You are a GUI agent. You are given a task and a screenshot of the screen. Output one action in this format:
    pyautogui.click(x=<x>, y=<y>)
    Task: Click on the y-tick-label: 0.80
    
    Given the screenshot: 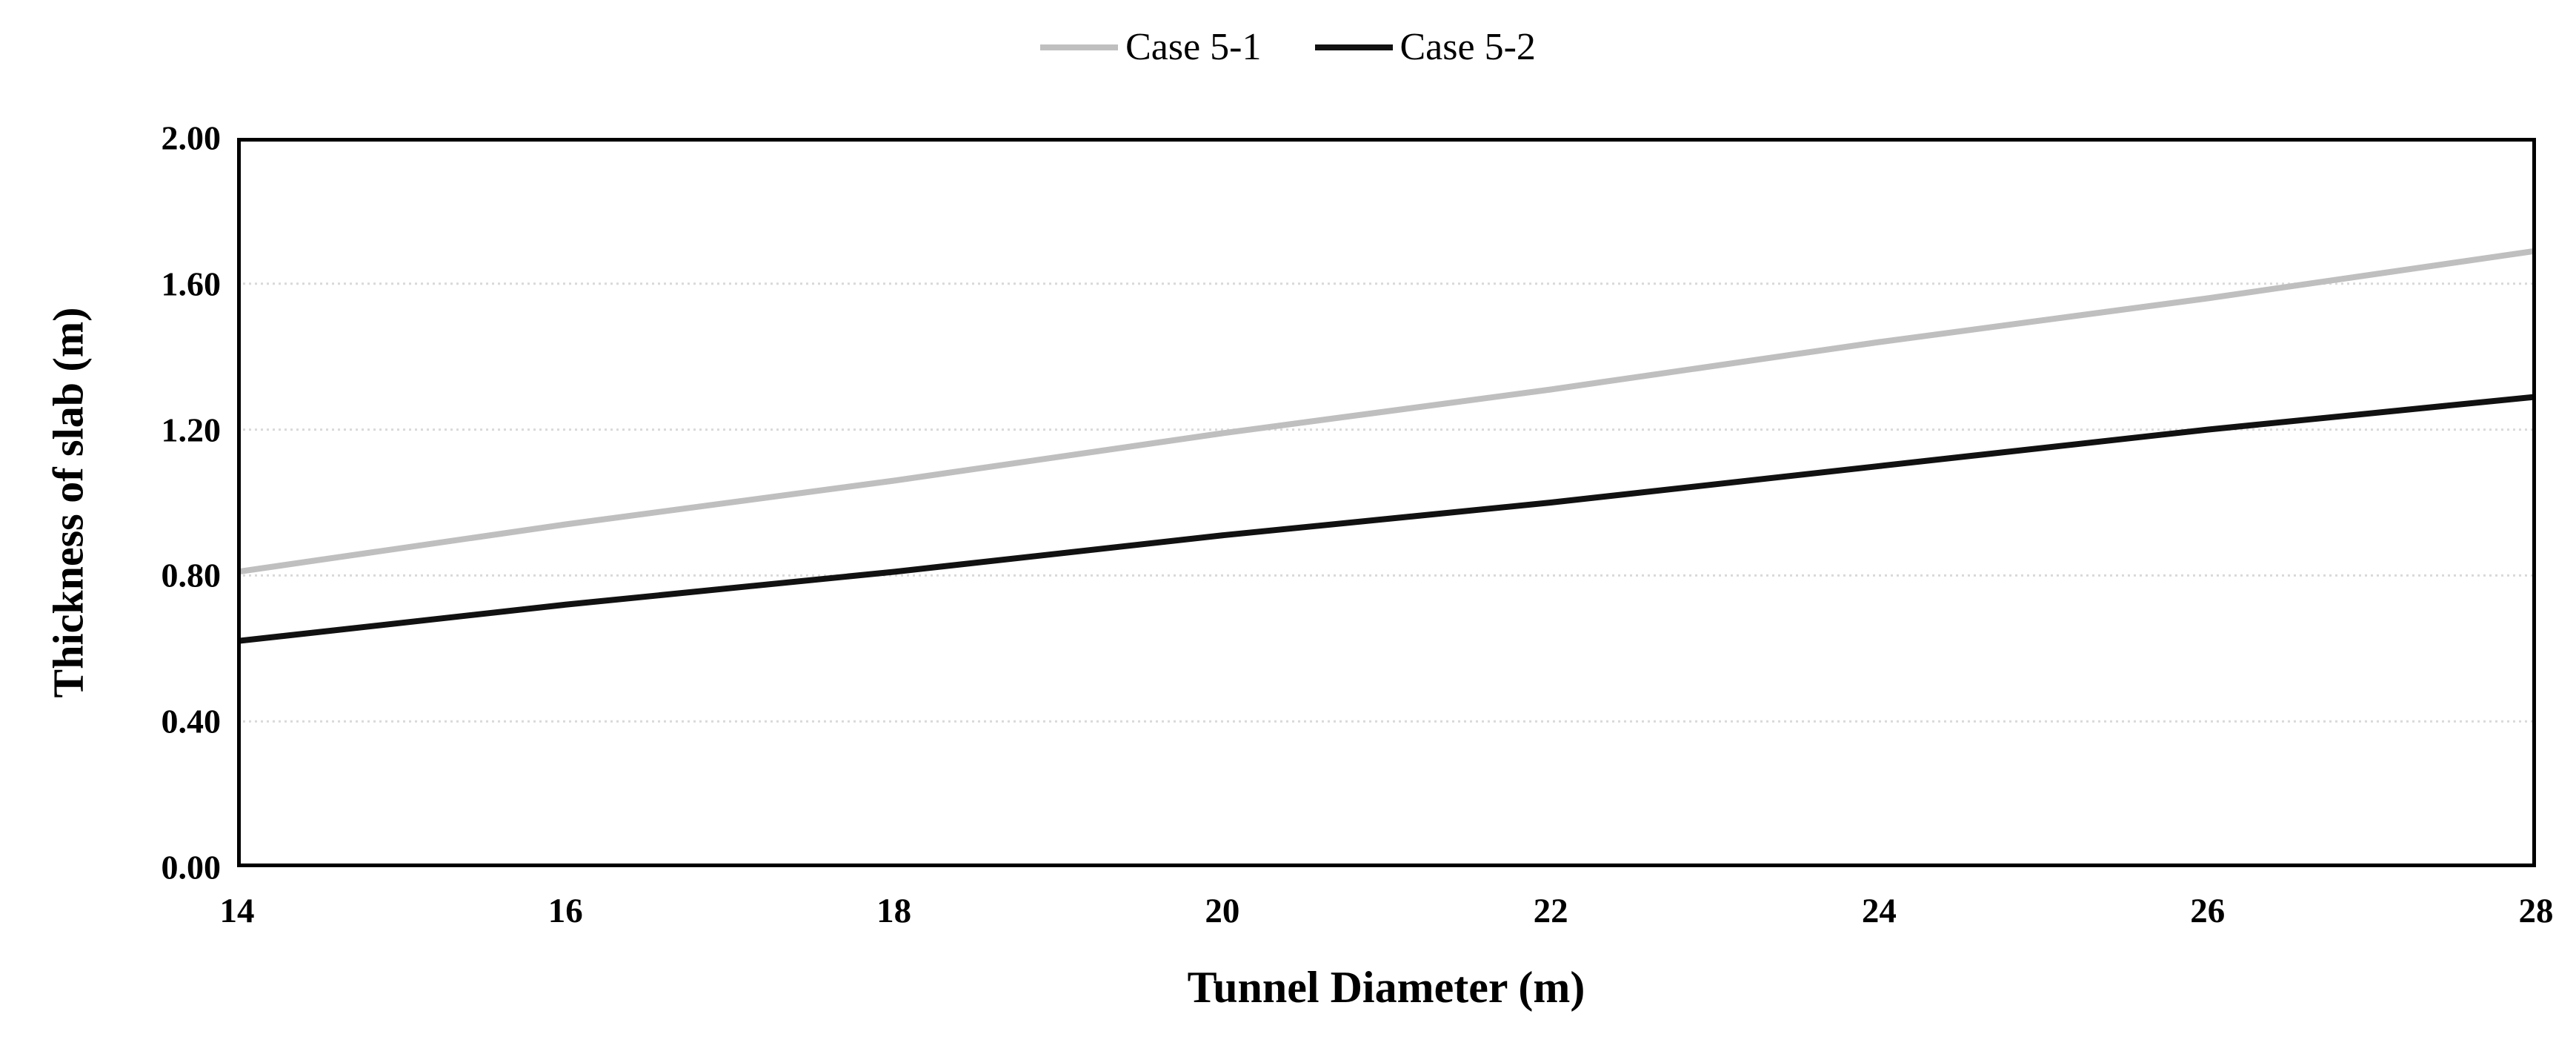 What is the action you would take?
    pyautogui.click(x=191, y=575)
    